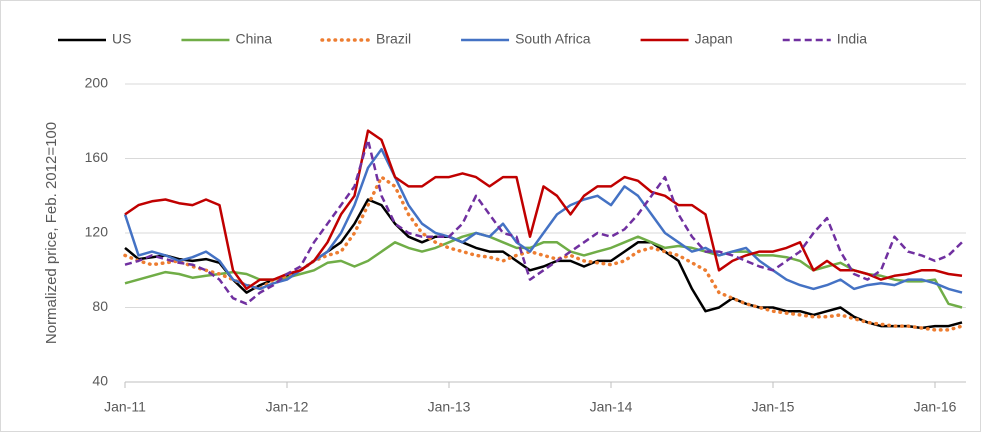 The width and height of the screenshot is (981, 432). I want to click on legend-label: India, so click(852, 39).